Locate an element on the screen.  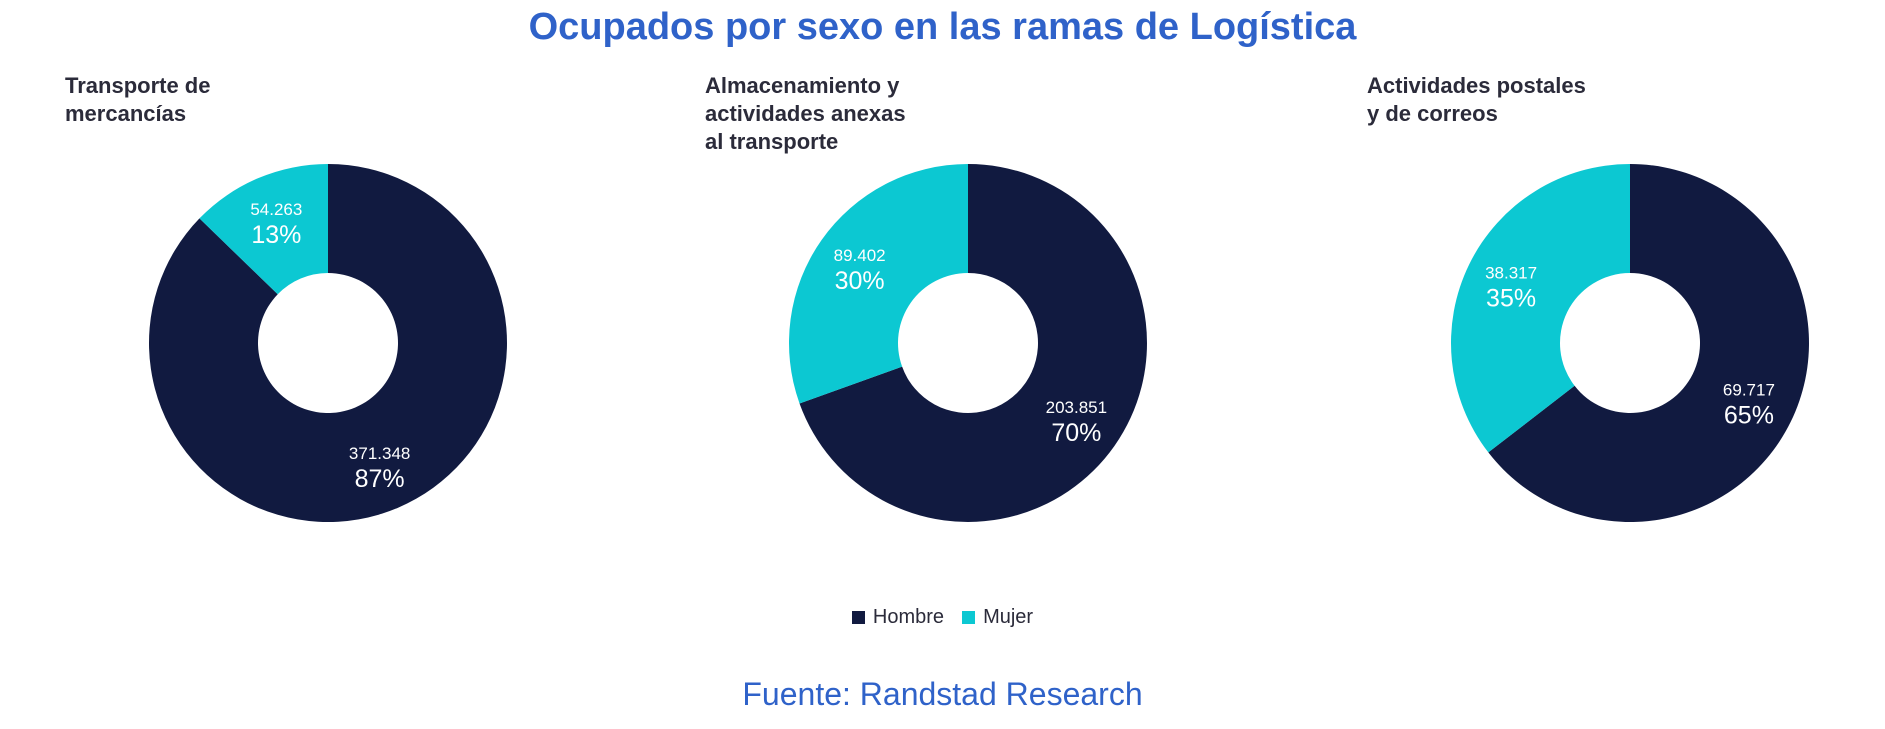
panel-title-line: mercancías is located at coordinates (126, 113).